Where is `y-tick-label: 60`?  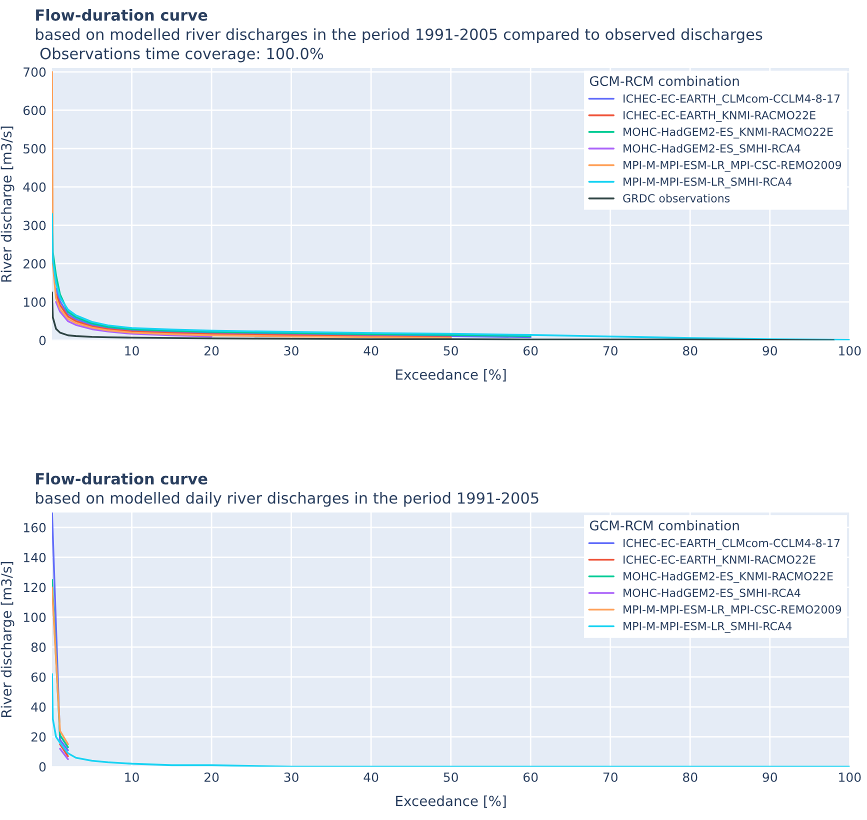 y-tick-label: 60 is located at coordinates (38, 677).